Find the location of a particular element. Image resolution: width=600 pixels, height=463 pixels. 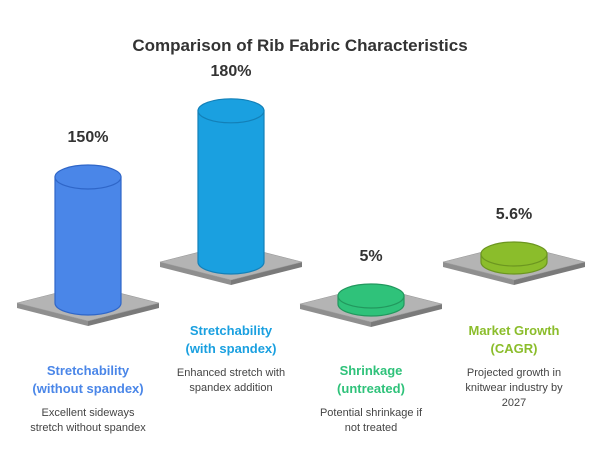

category-label: Market Growth (CAGR) is located at coordinates (514, 339).